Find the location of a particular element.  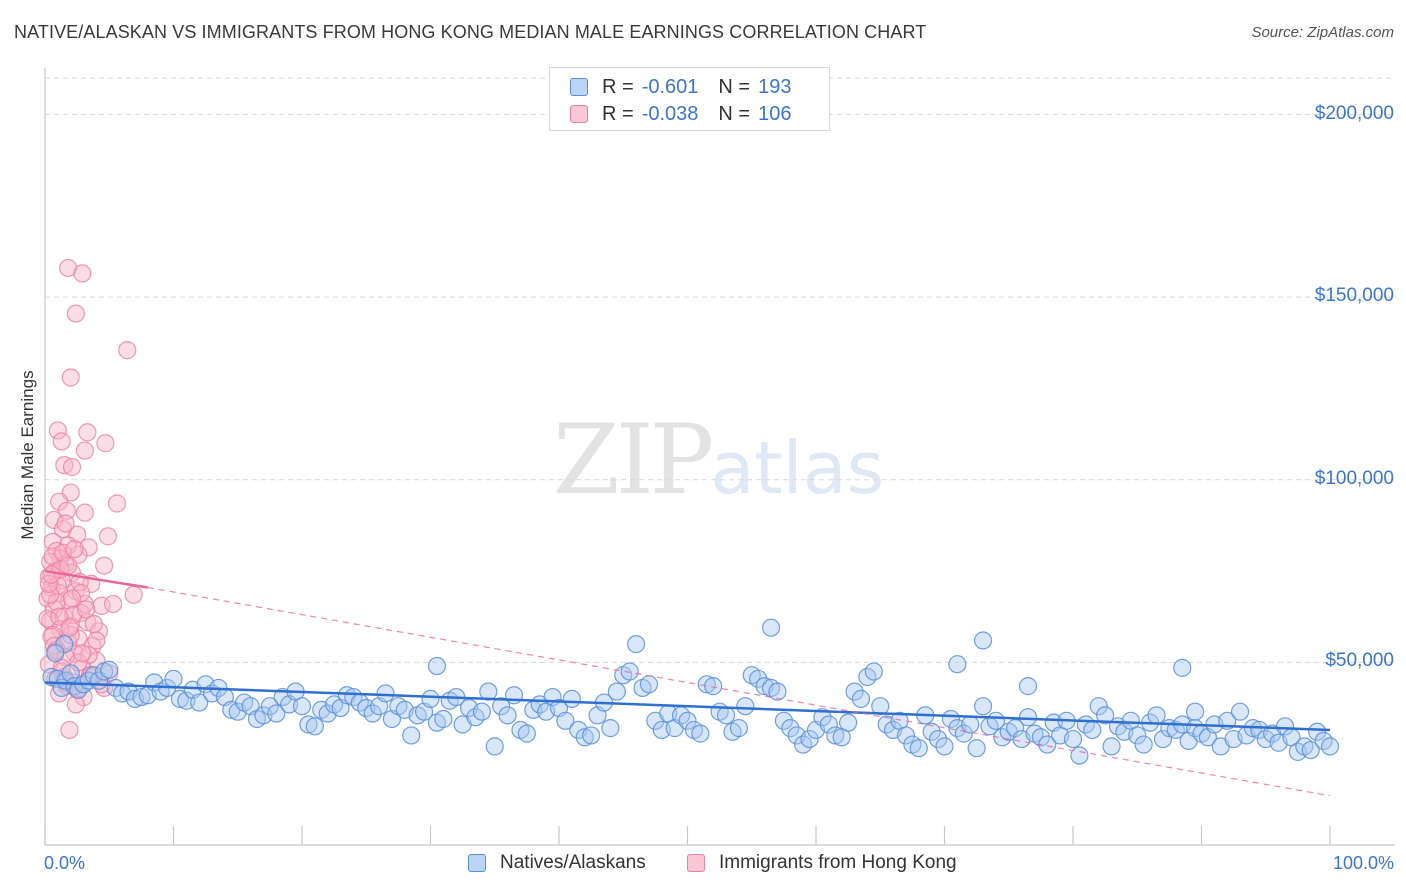

x-tick-label-min: 0.0% is located at coordinates (65, 863).